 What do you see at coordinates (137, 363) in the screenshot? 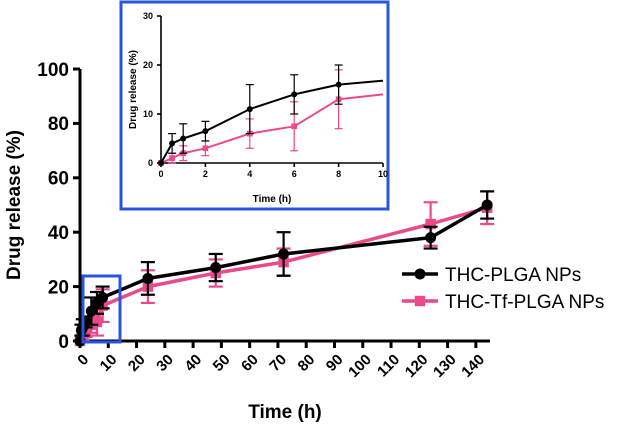
I see `x-tick-label: 20` at bounding box center [137, 363].